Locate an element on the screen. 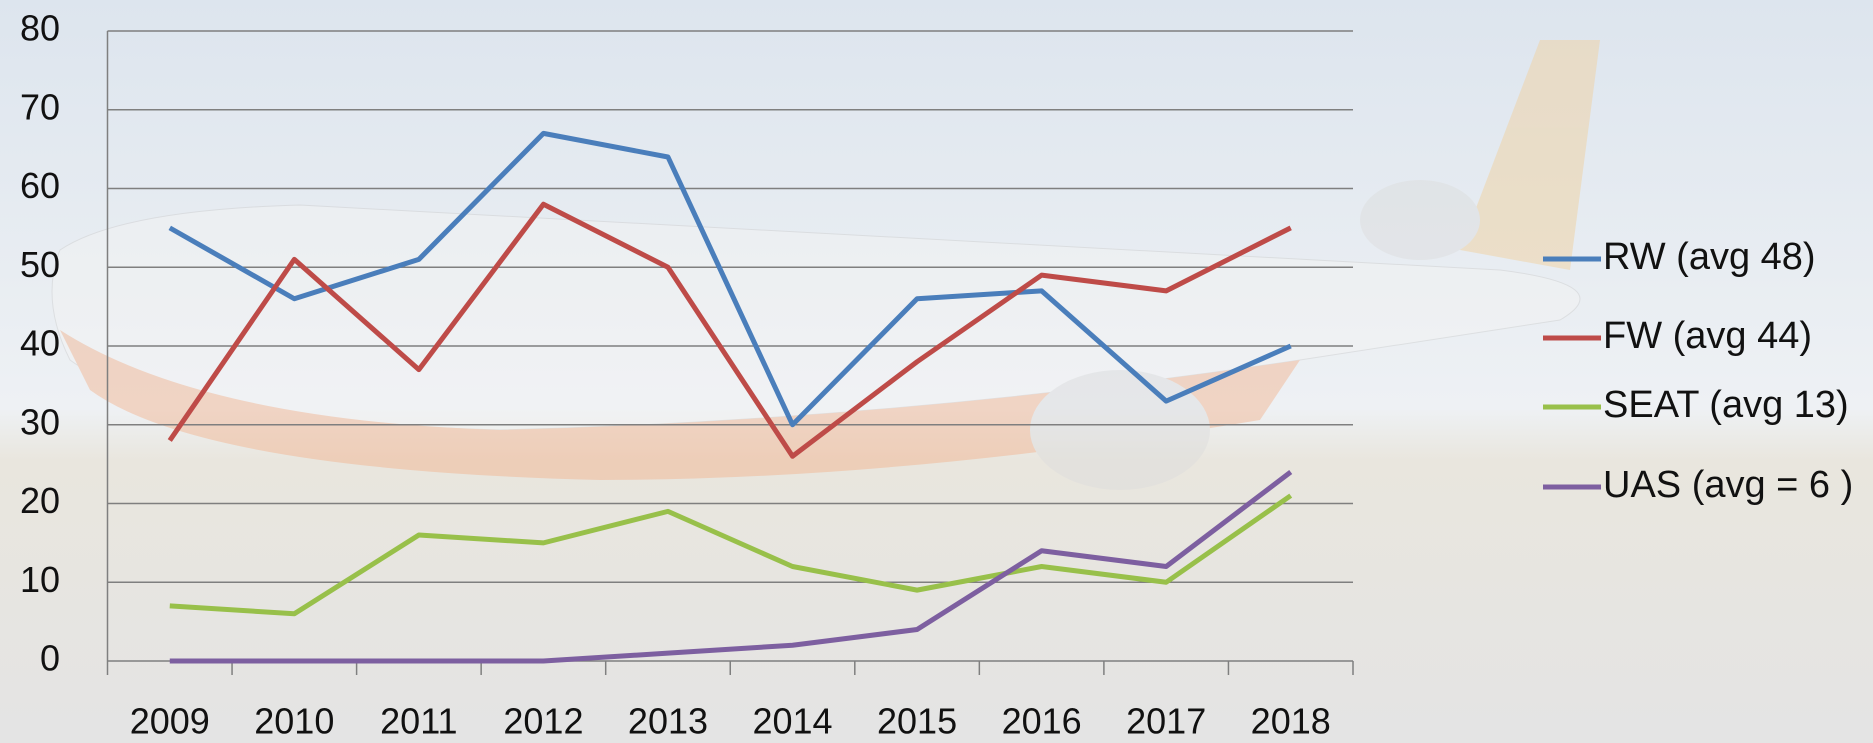 The height and width of the screenshot is (743, 1873). y-tick-label: 60 is located at coordinates (40, 185).